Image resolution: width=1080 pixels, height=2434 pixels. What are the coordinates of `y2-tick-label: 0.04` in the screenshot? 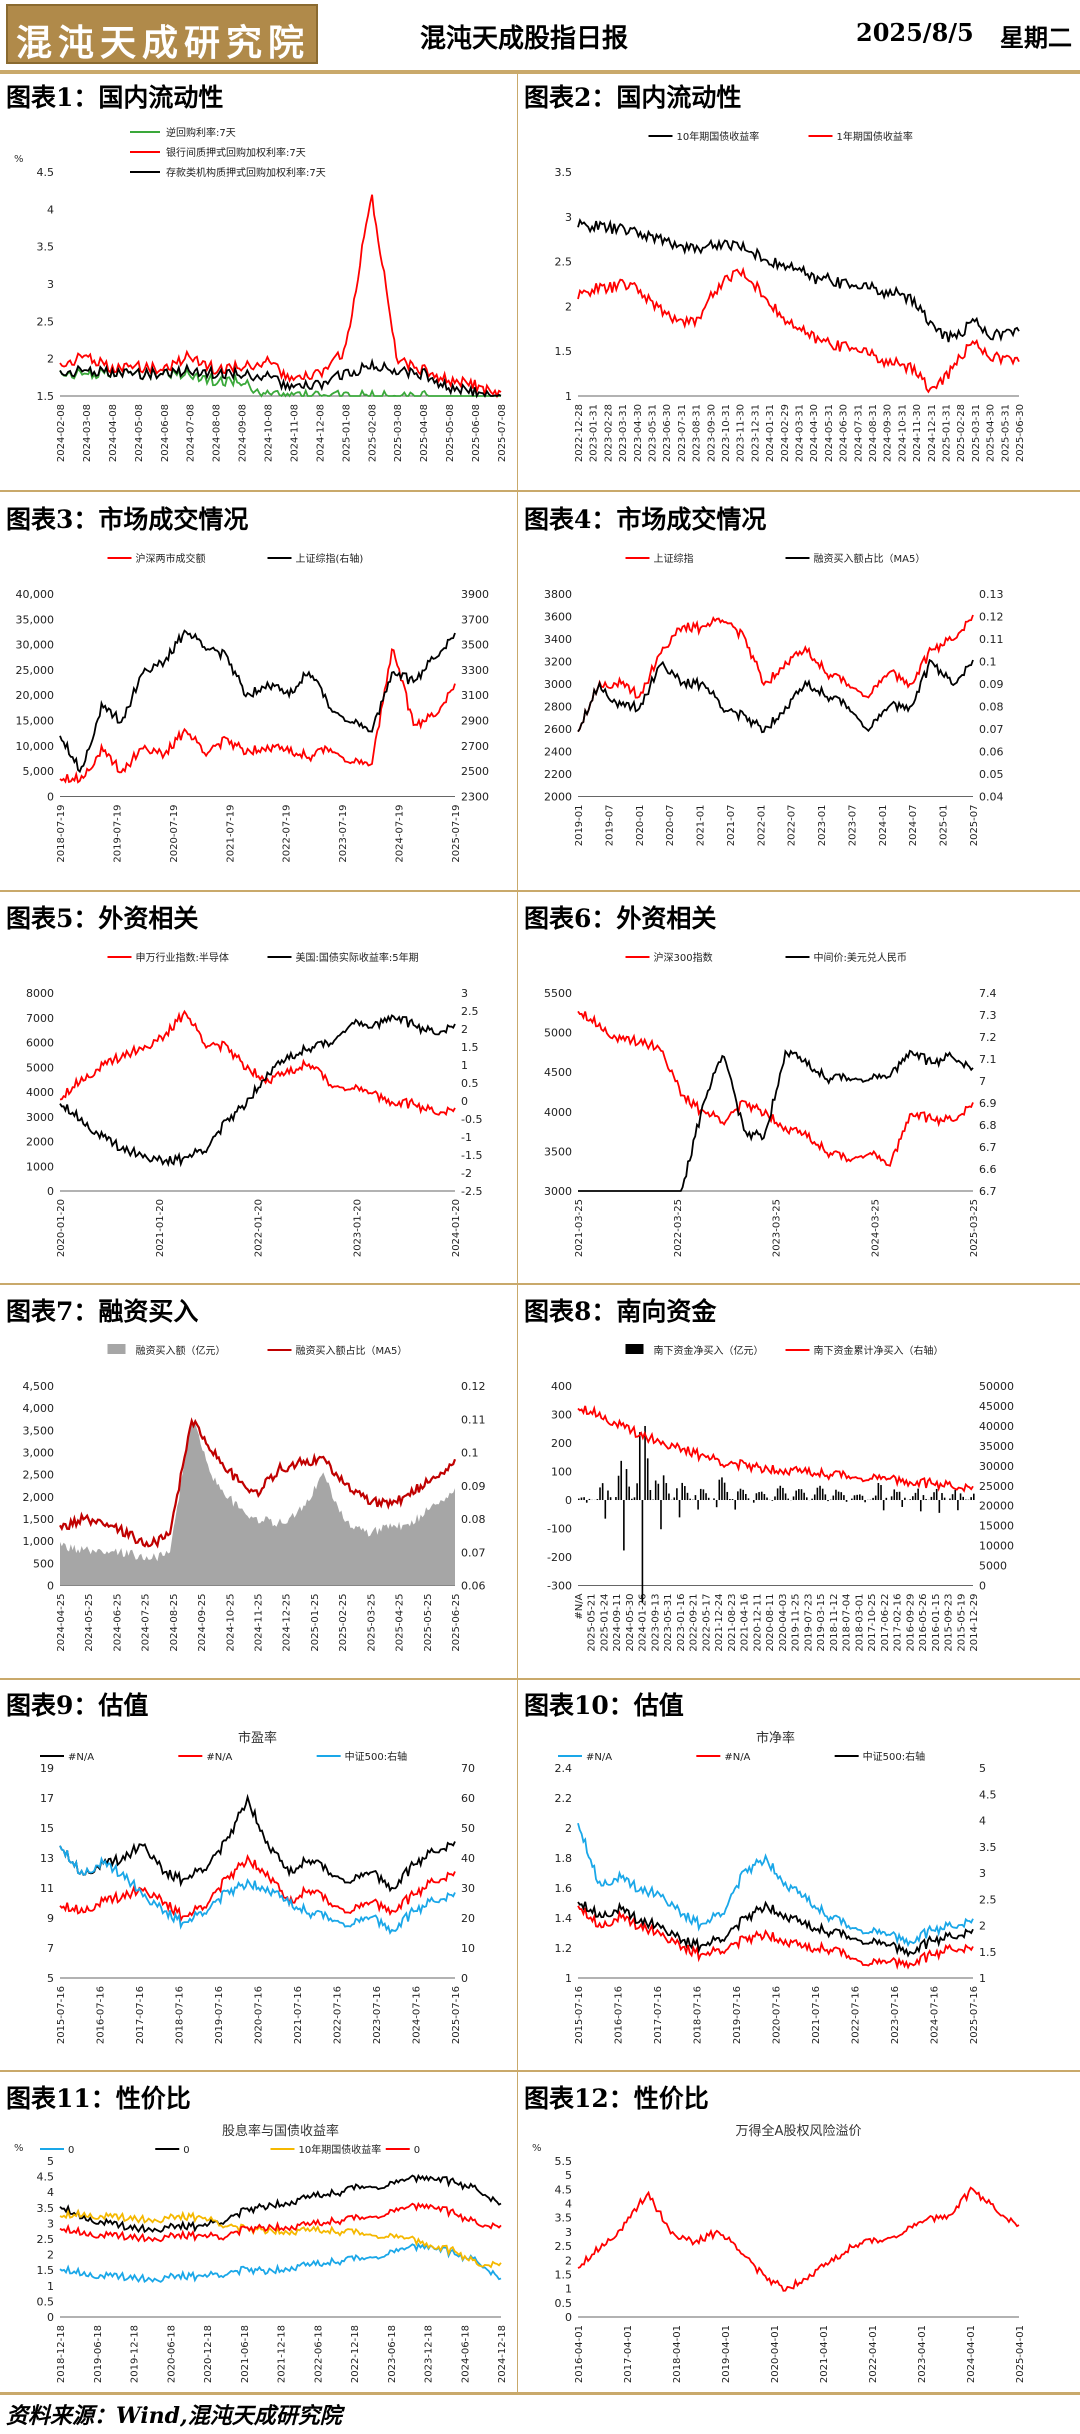 It's located at (991, 796).